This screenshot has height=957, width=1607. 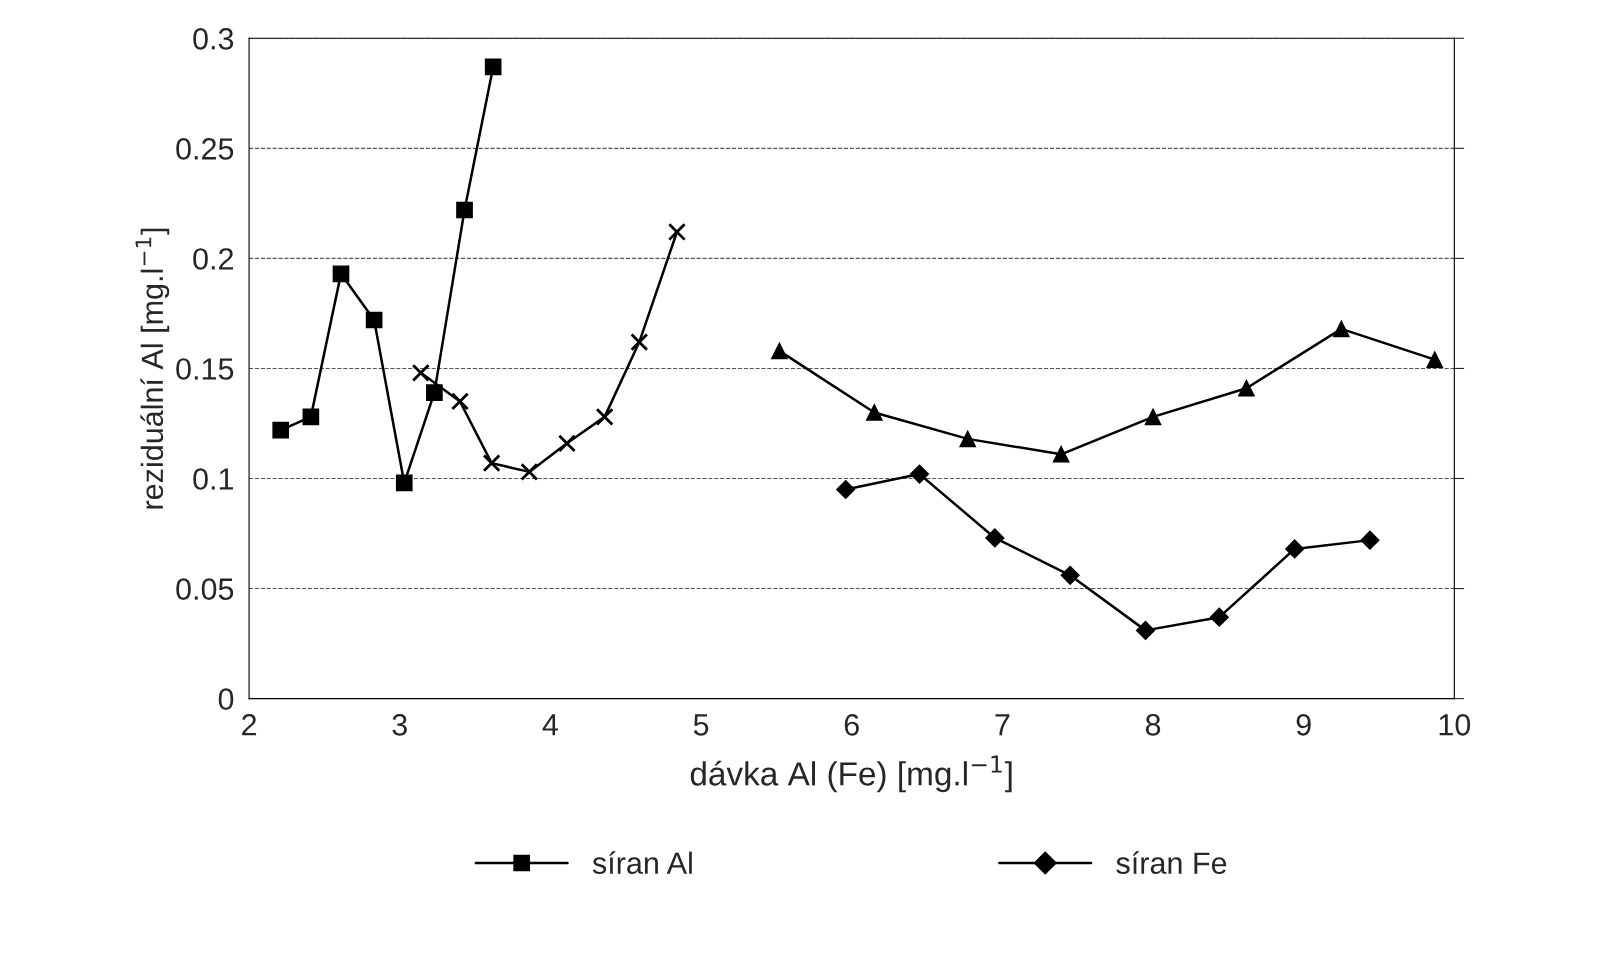 I want to click on x-tick-label: 2, so click(x=249, y=725).